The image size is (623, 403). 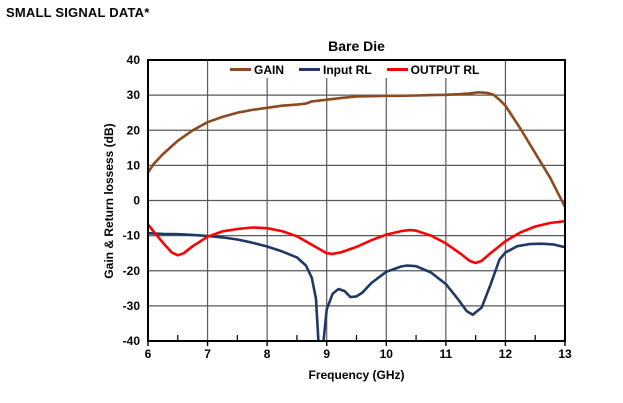 I want to click on x-tick-label: 7, so click(x=207, y=354).